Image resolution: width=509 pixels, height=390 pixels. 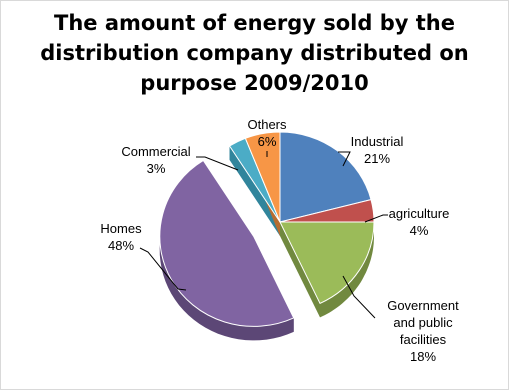 I want to click on leader-line-homes, so click(x=163, y=269).